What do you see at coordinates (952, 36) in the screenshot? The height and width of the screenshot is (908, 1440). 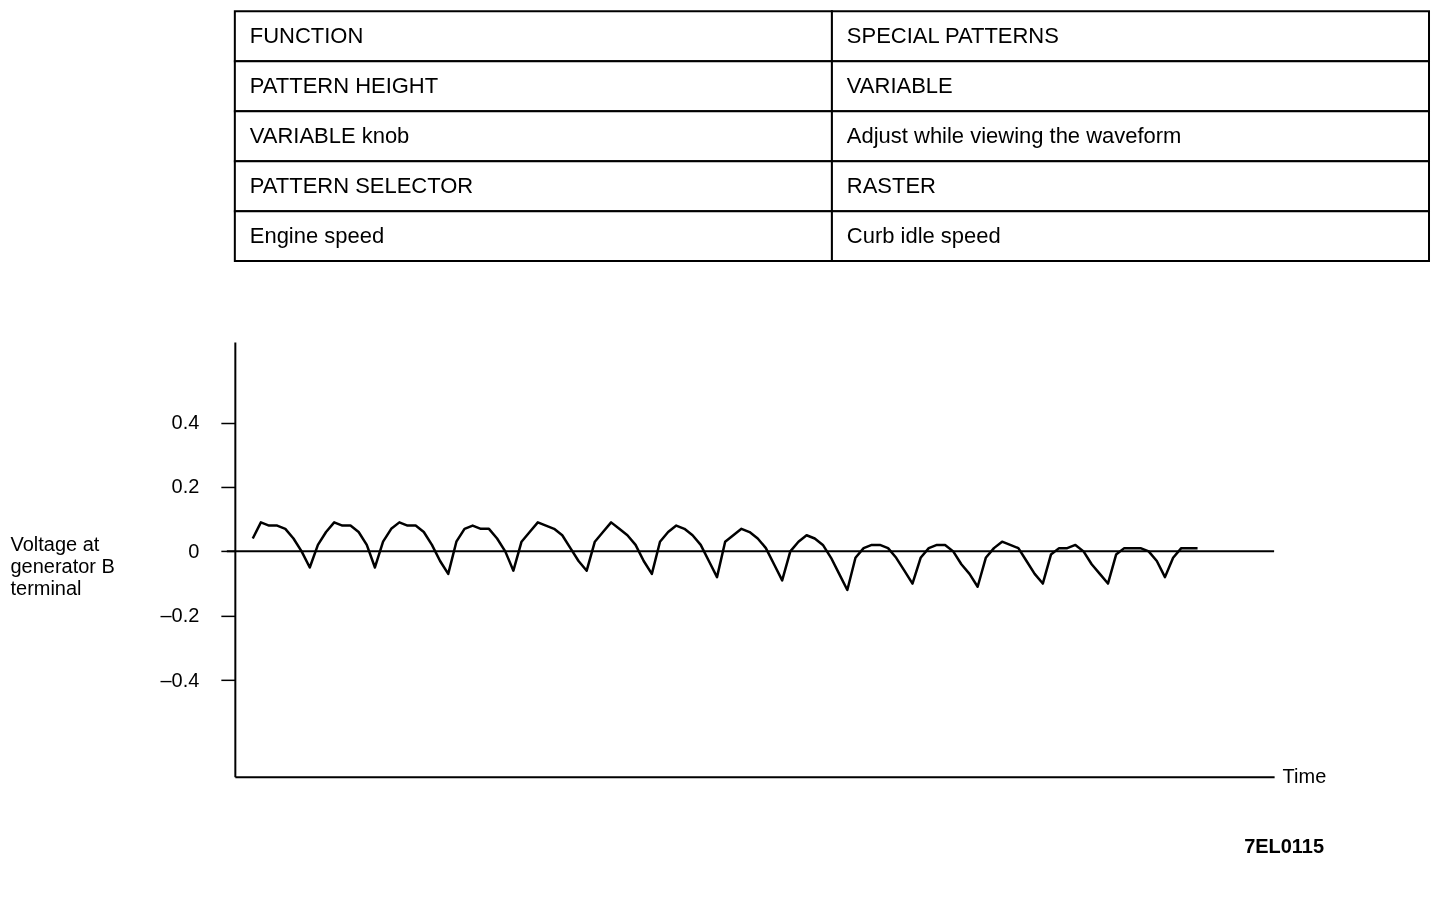 I see `text: SPECIAL PATTERNS` at bounding box center [952, 36].